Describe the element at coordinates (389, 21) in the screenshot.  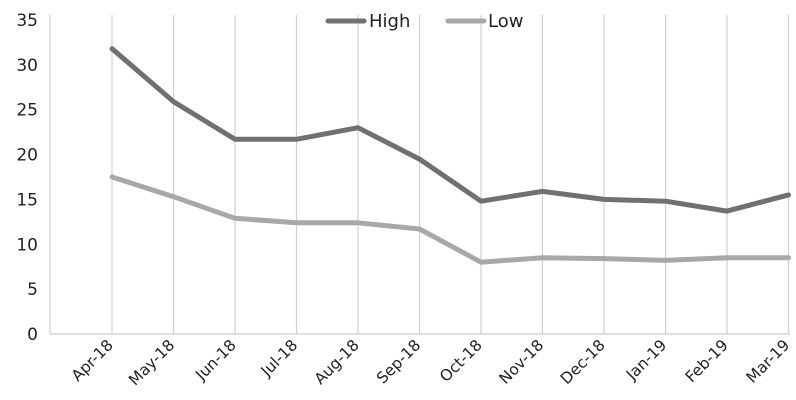
I see `legend-label-high: High` at that location.